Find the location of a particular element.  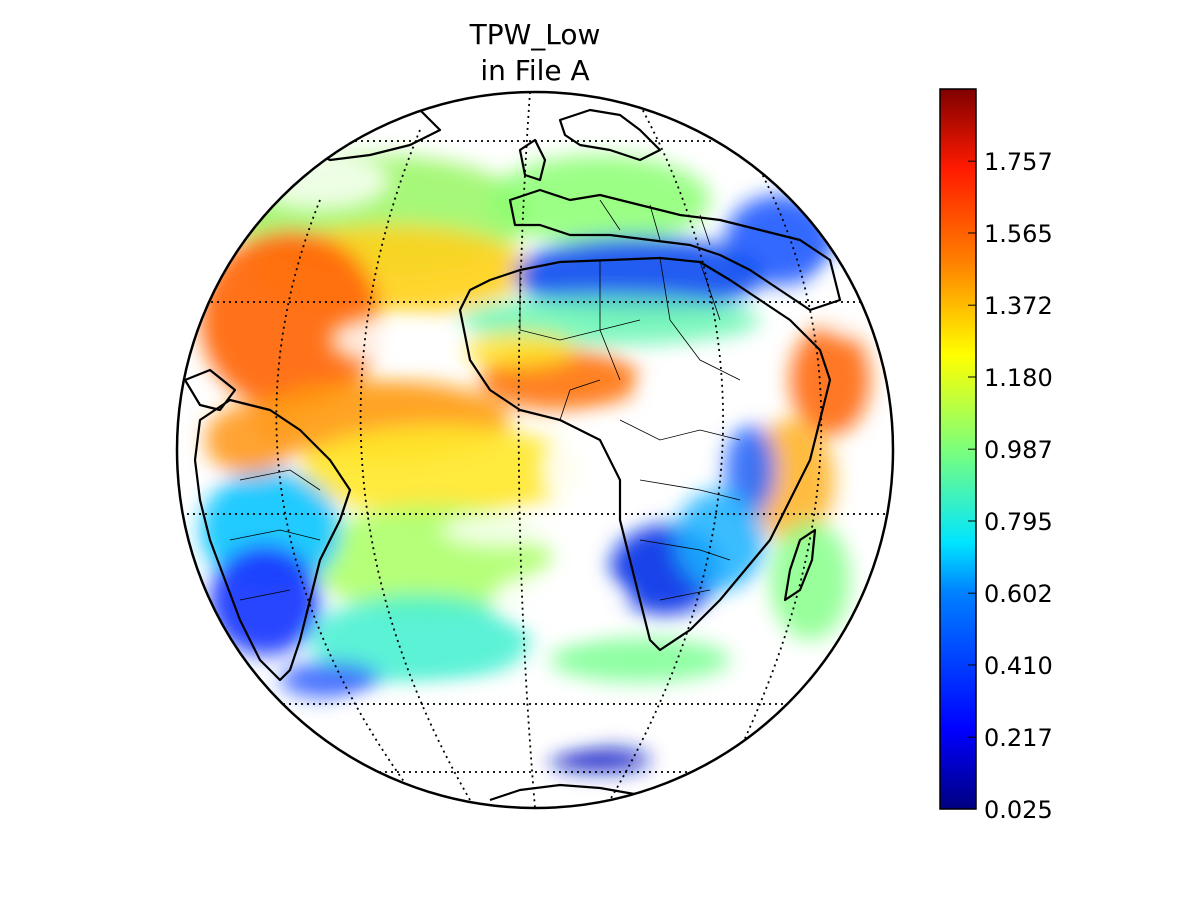

field-south-atlantic-cyan is located at coordinates (420, 640).